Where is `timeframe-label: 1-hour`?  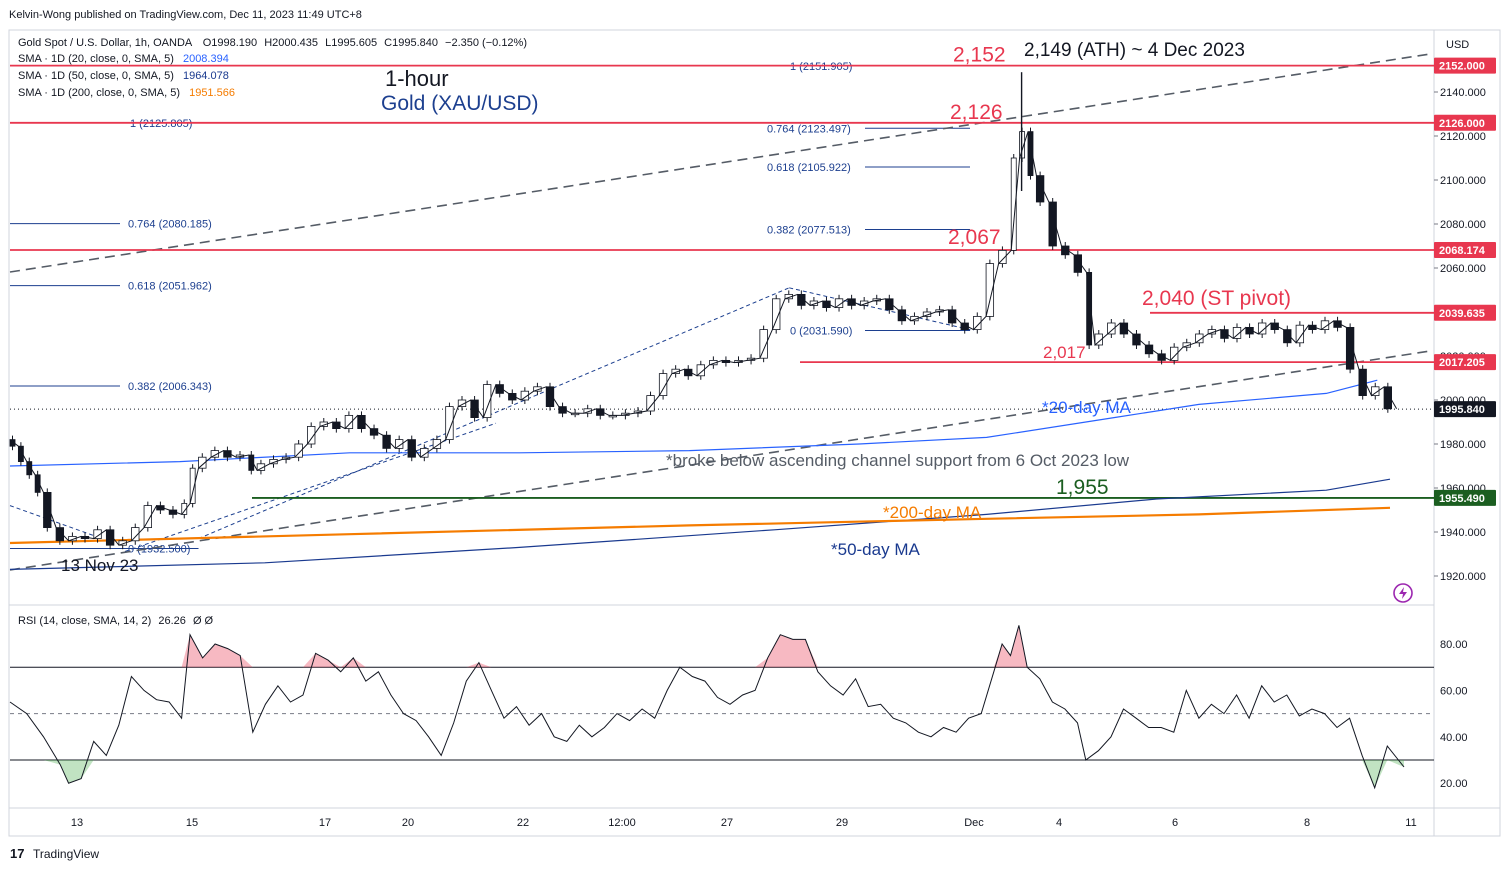
timeframe-label: 1-hour is located at coordinates (417, 78).